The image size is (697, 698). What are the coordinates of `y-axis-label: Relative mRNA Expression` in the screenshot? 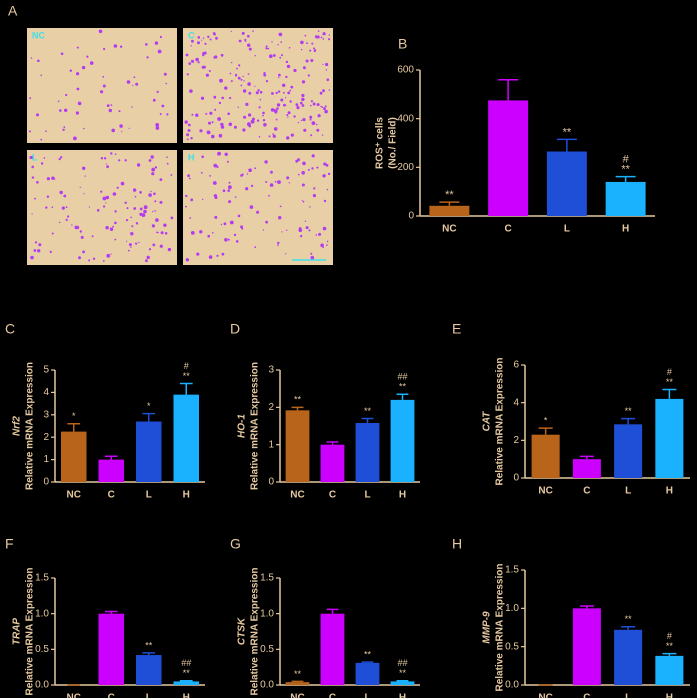 It's located at (30, 426).